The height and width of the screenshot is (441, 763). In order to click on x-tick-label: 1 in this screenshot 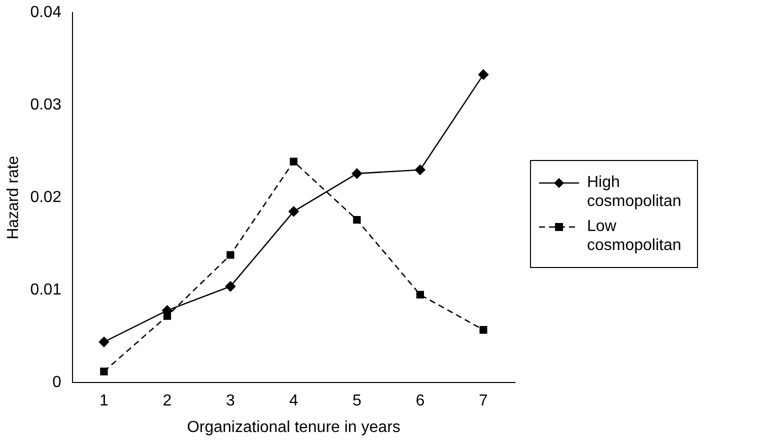, I will do `click(104, 401)`.